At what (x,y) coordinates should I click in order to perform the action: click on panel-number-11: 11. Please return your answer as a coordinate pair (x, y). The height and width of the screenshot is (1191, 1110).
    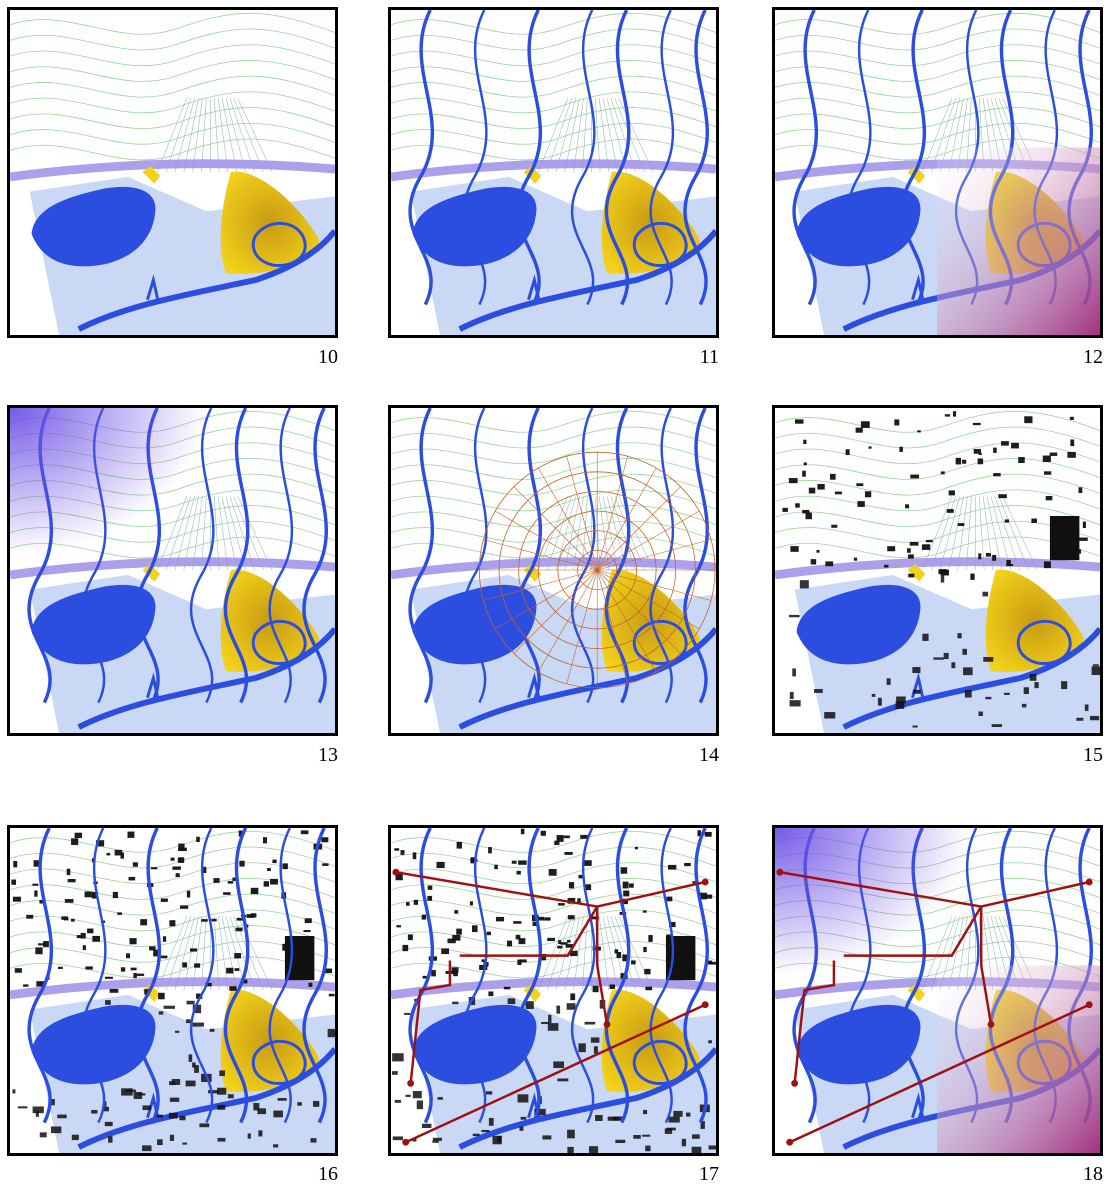
    Looking at the image, I should click on (709, 357).